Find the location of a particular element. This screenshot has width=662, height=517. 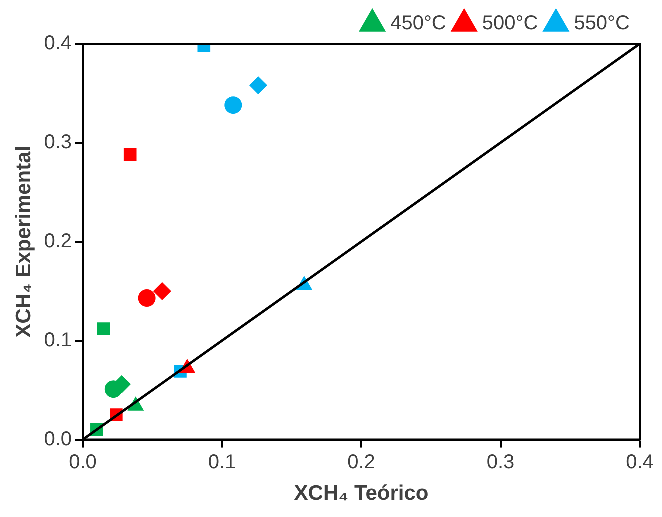

y-tick-label: 0.4 is located at coordinates (58, 43).